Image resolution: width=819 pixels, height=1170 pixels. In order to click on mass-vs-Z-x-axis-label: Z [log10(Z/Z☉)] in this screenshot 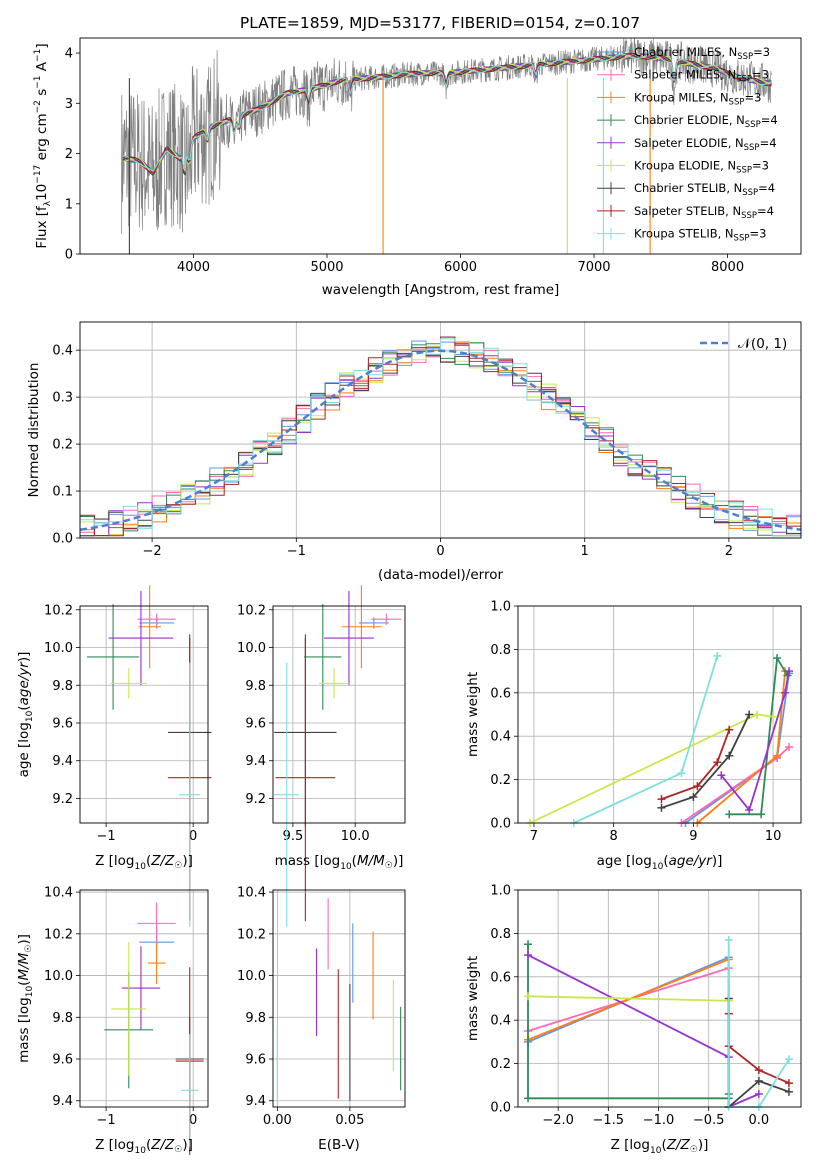, I will do `click(144, 1146)`.